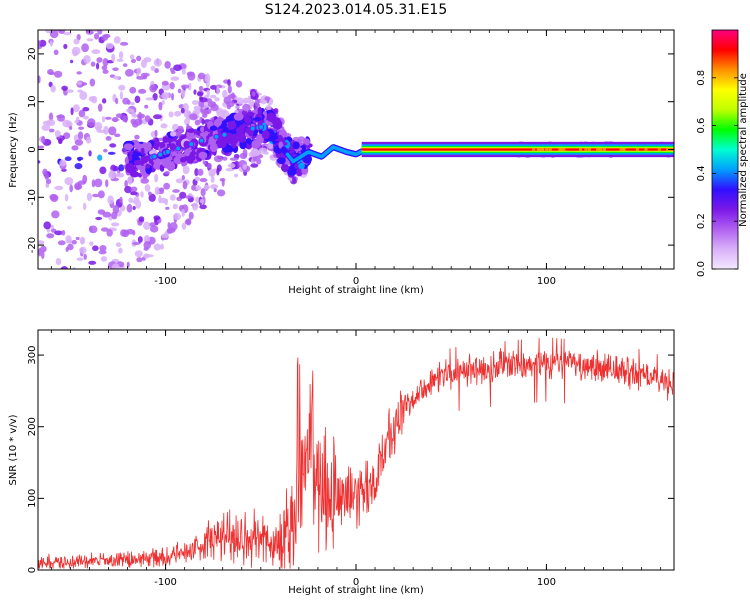 The width and height of the screenshot is (750, 600). I want to click on snr-x-tick-label: 0, so click(356, 582).